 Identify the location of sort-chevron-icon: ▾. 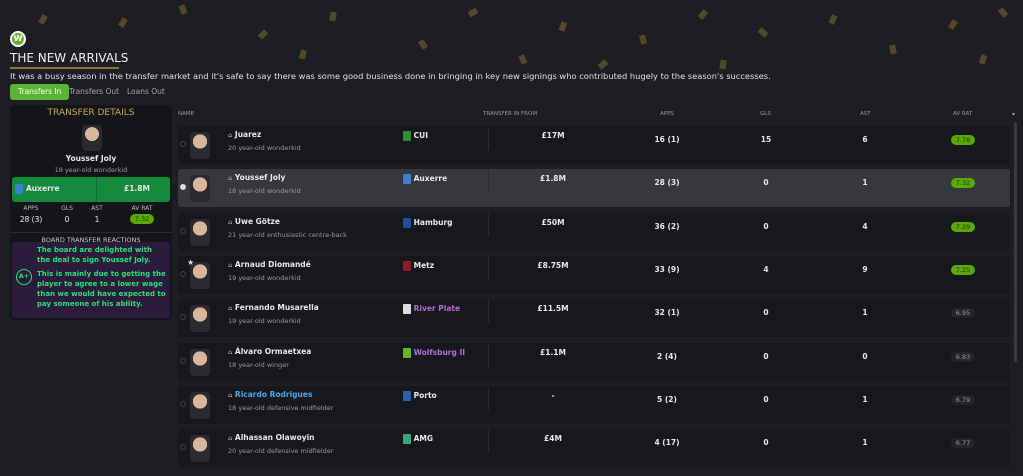
(1014, 114).